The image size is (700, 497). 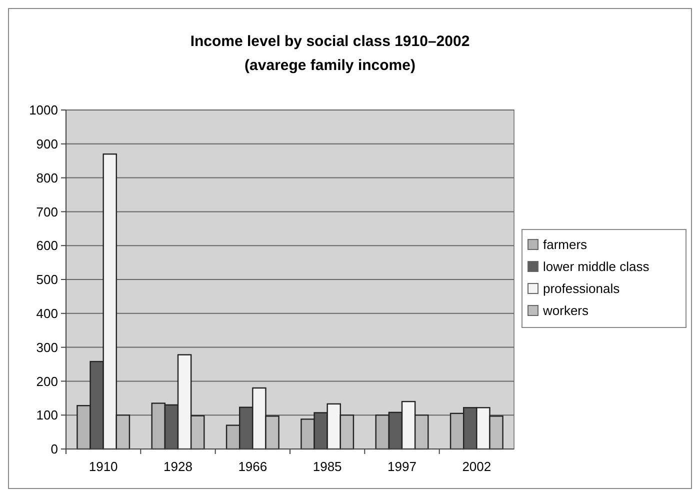 What do you see at coordinates (47, 313) in the screenshot?
I see `y-tick-label: 400` at bounding box center [47, 313].